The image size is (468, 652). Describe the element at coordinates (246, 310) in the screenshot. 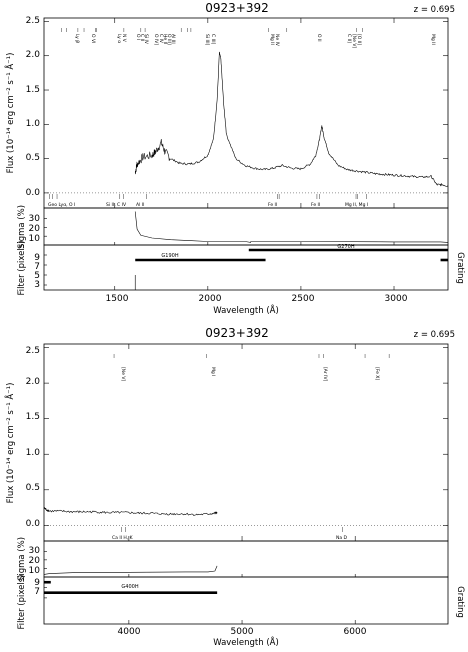

I see `x-axis-label: Wavelength (Å)` at that location.